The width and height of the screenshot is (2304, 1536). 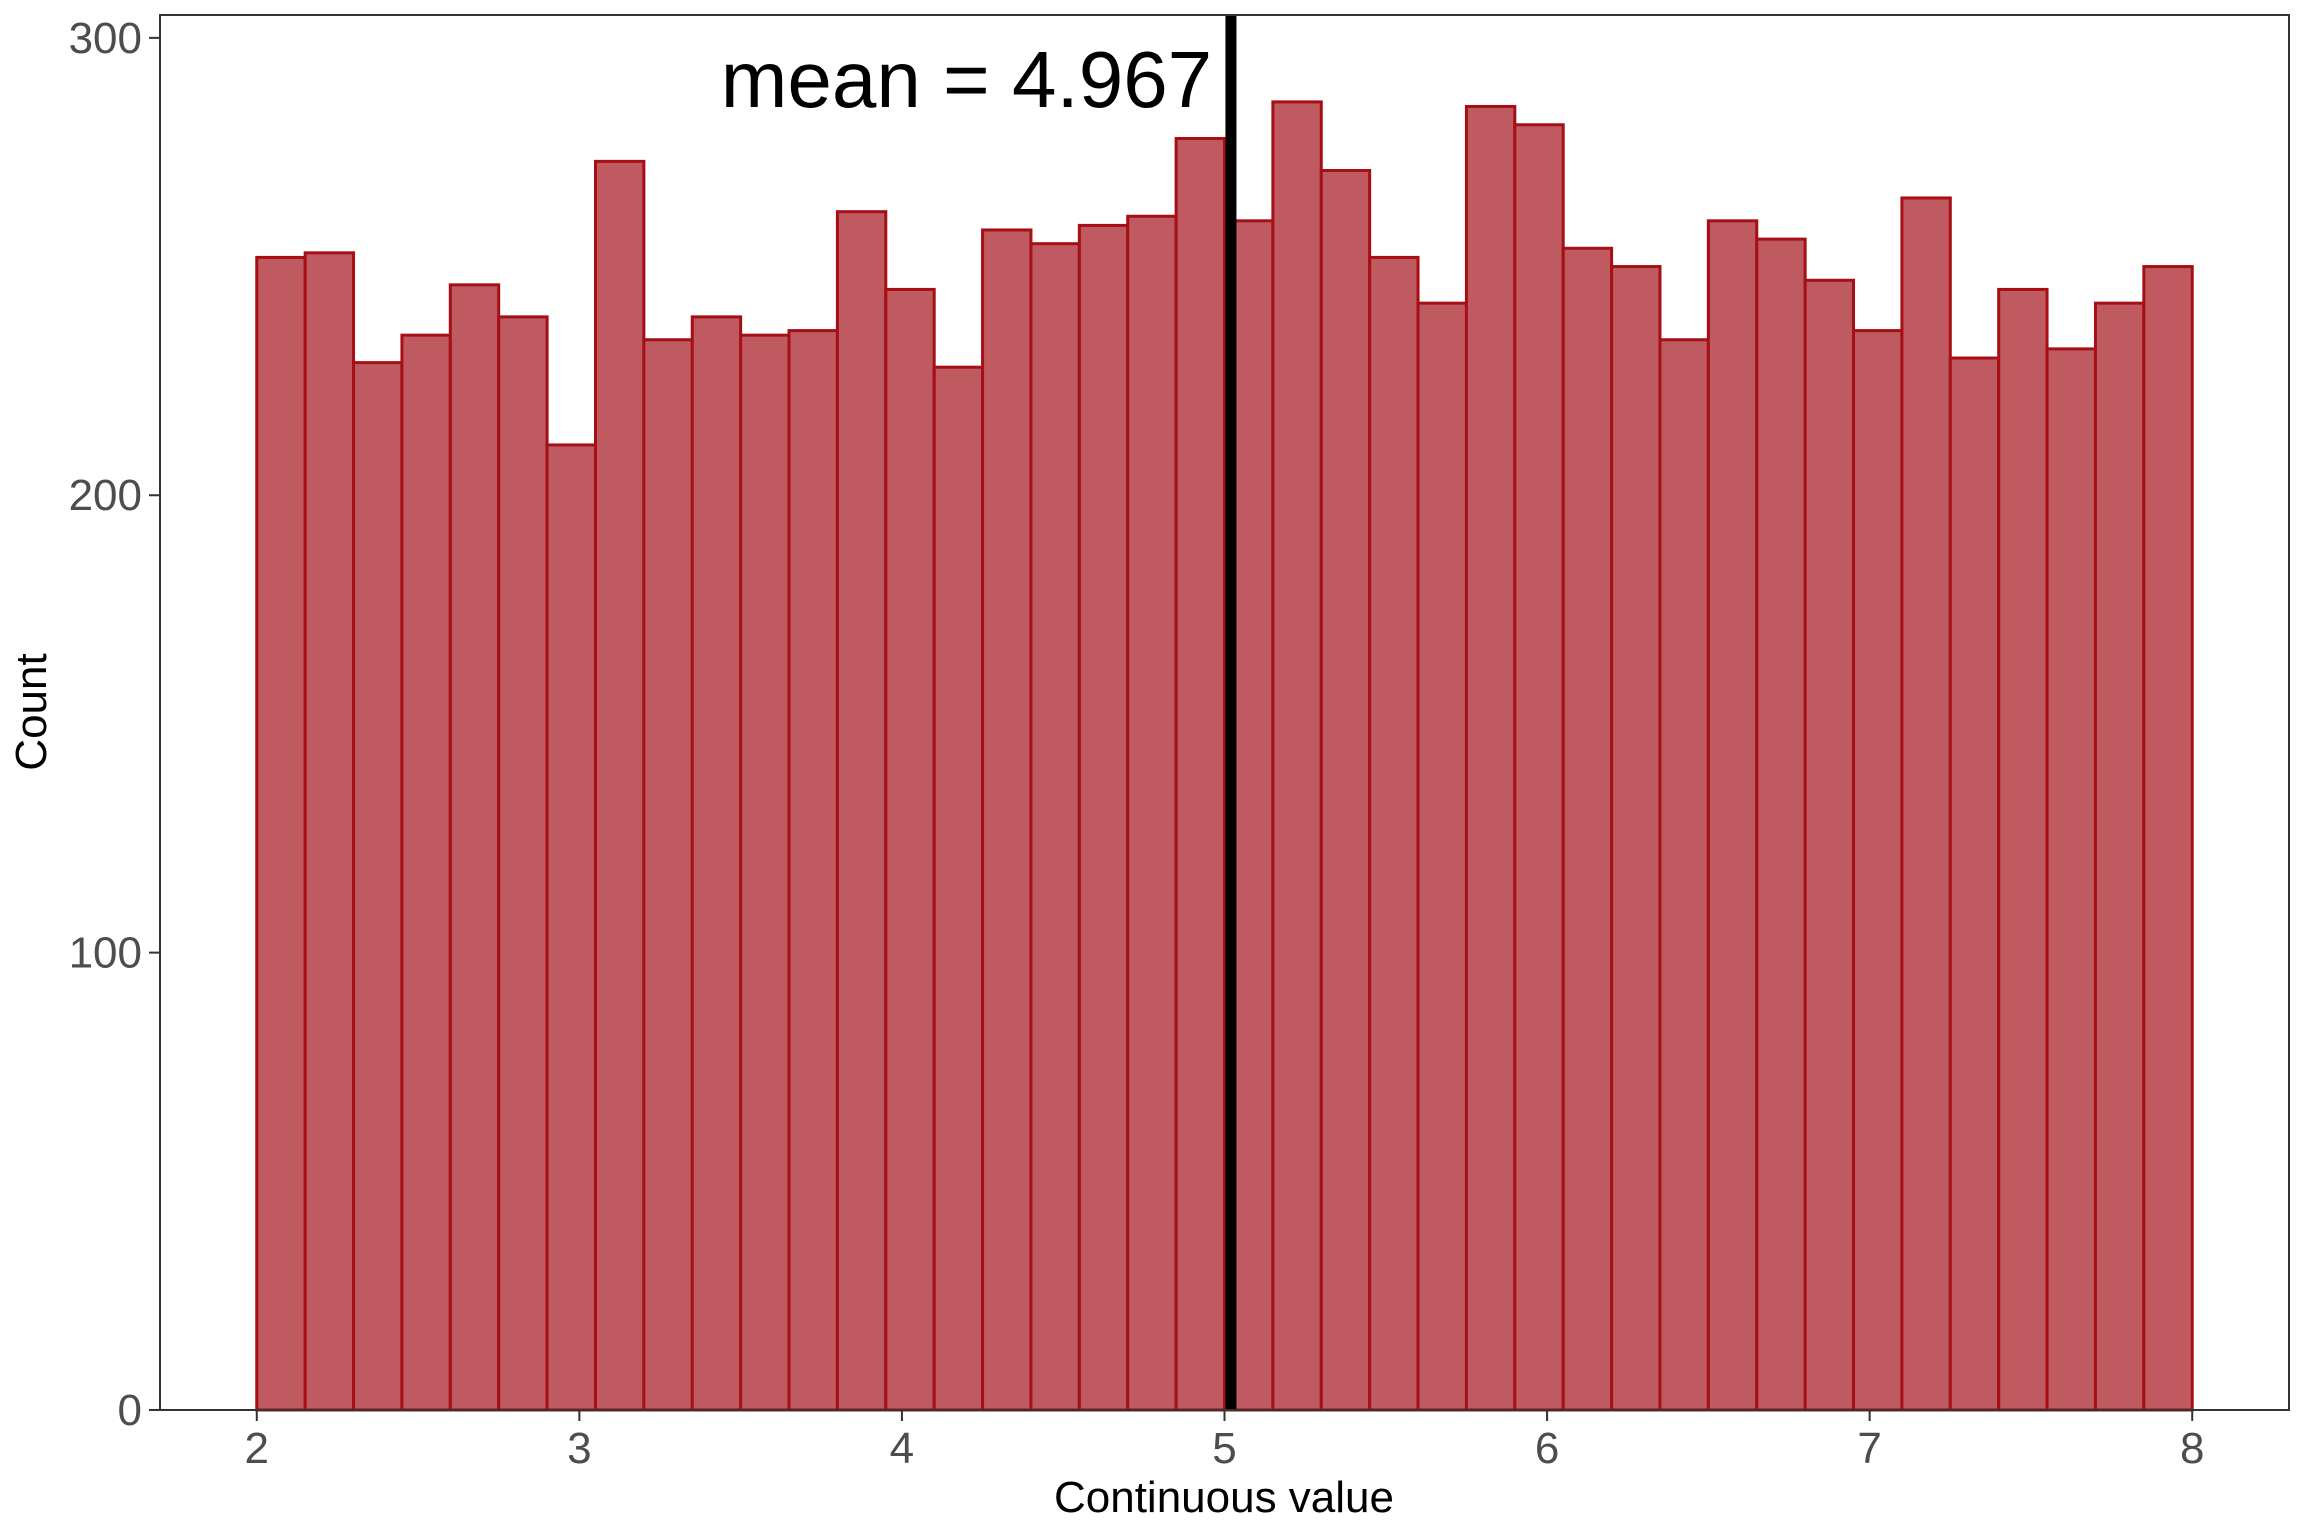 What do you see at coordinates (1547, 1448) in the screenshot?
I see `x-tick-label: 6` at bounding box center [1547, 1448].